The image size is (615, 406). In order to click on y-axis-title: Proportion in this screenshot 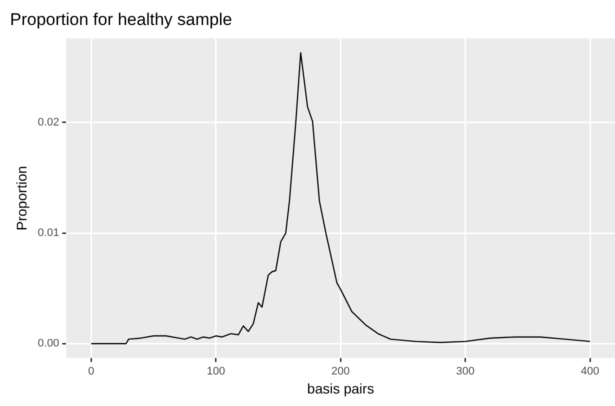, I will do `click(21, 198)`.